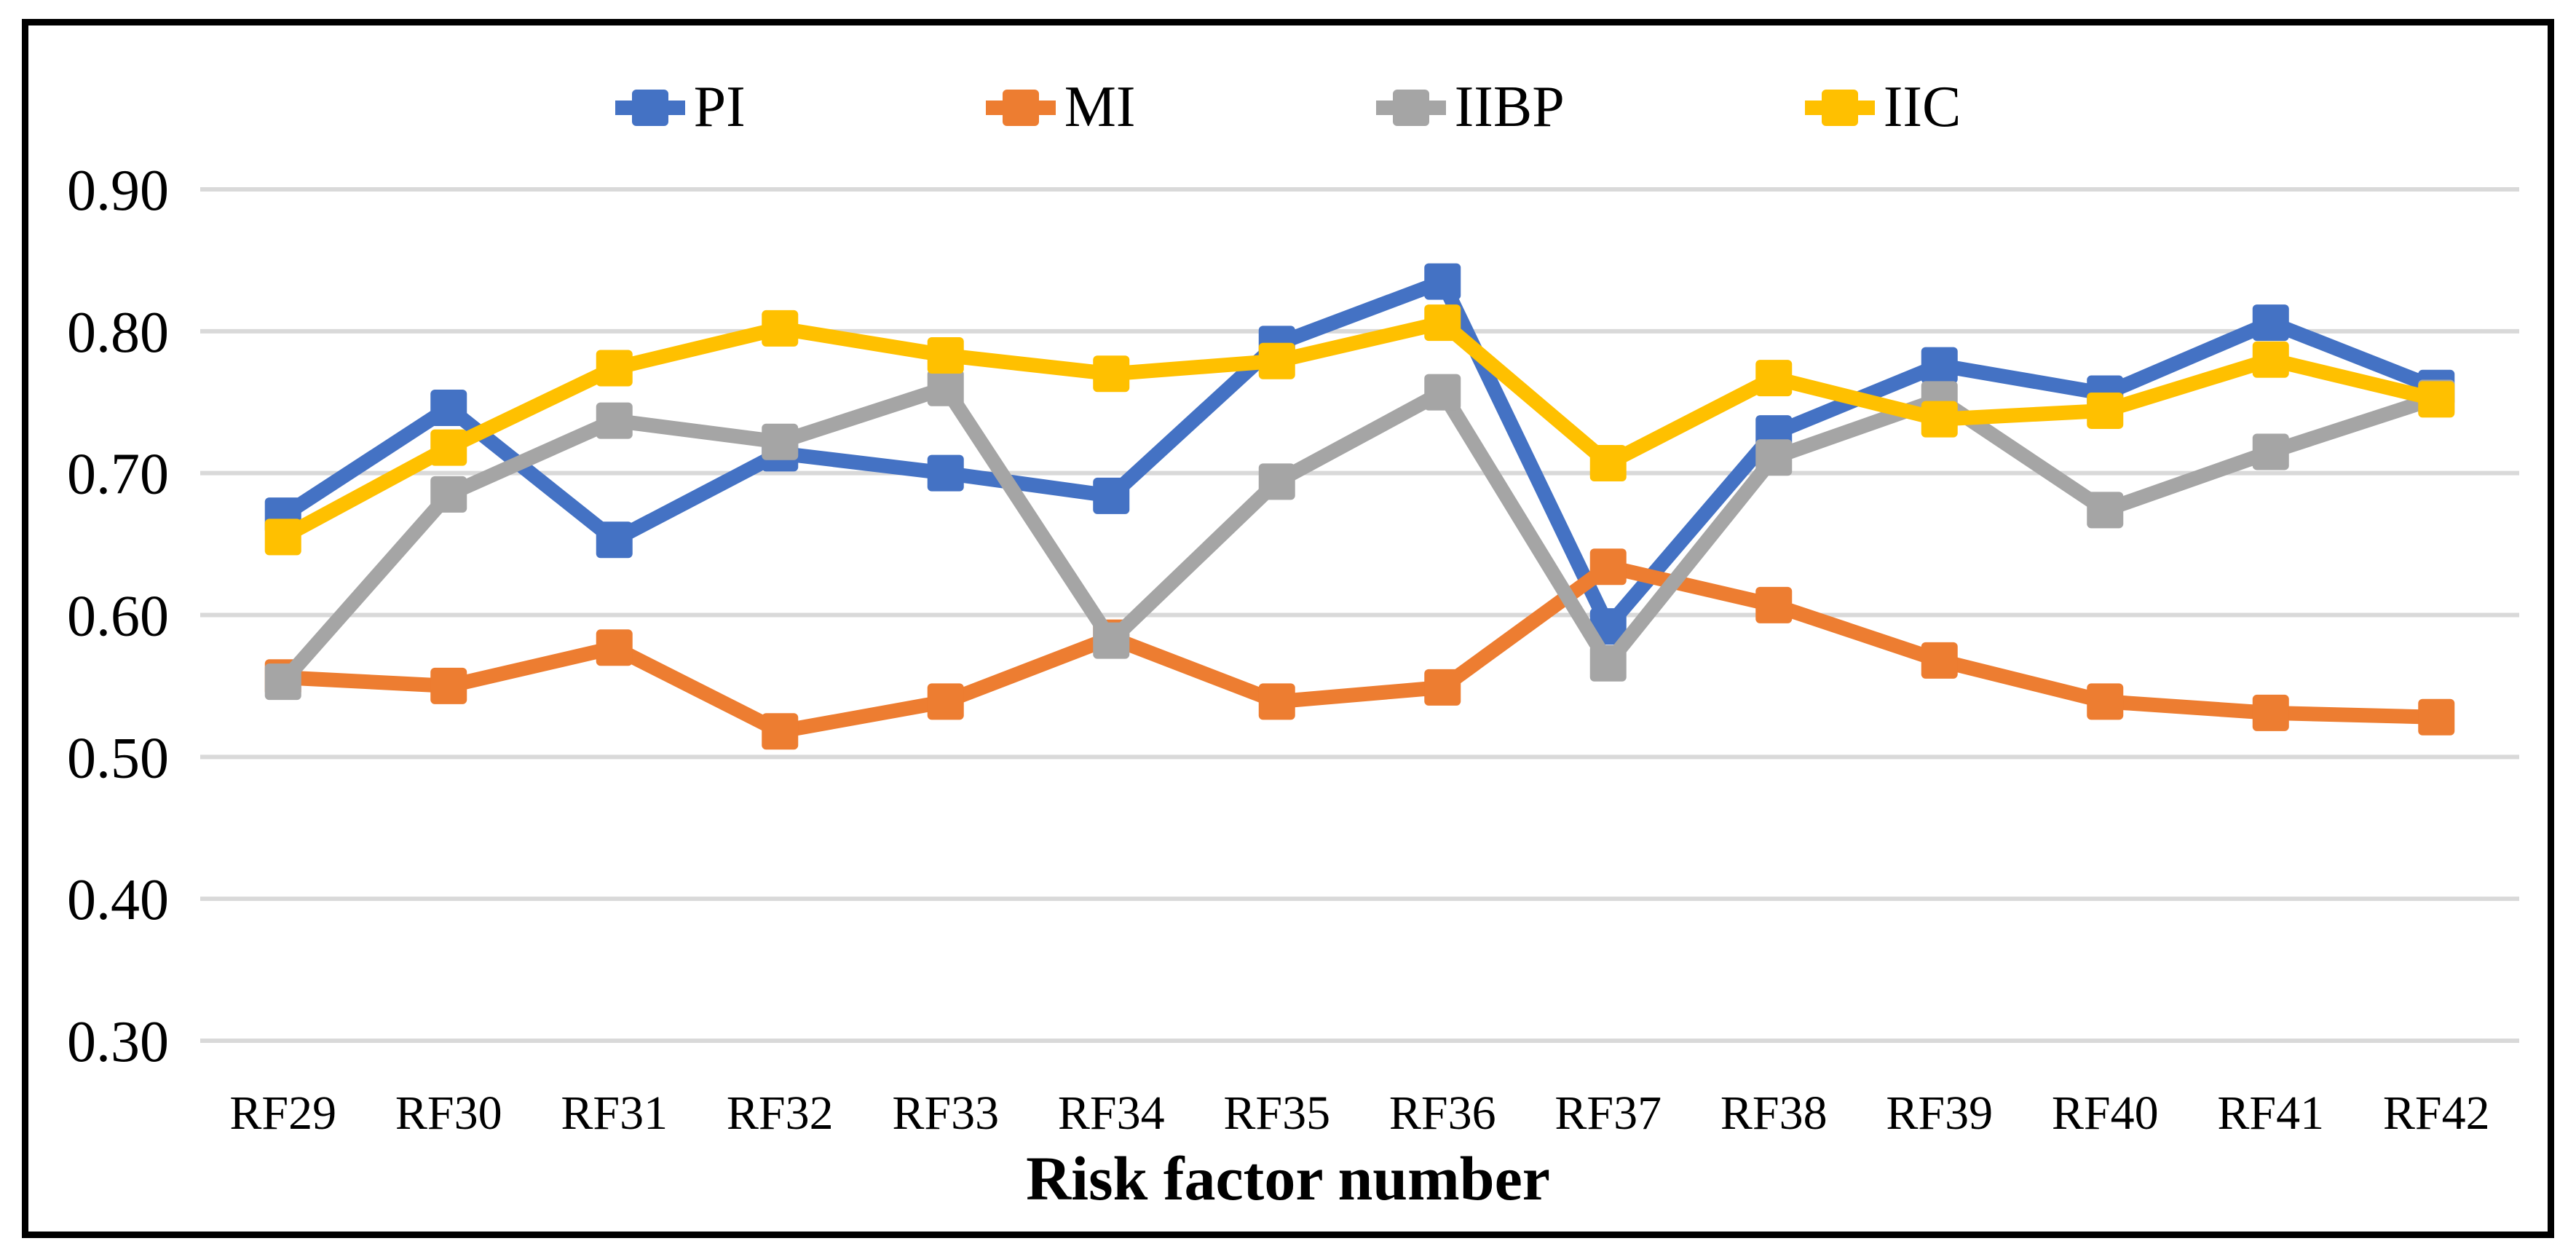  What do you see at coordinates (2105, 411) in the screenshot?
I see `data-point-IIC-RF40` at bounding box center [2105, 411].